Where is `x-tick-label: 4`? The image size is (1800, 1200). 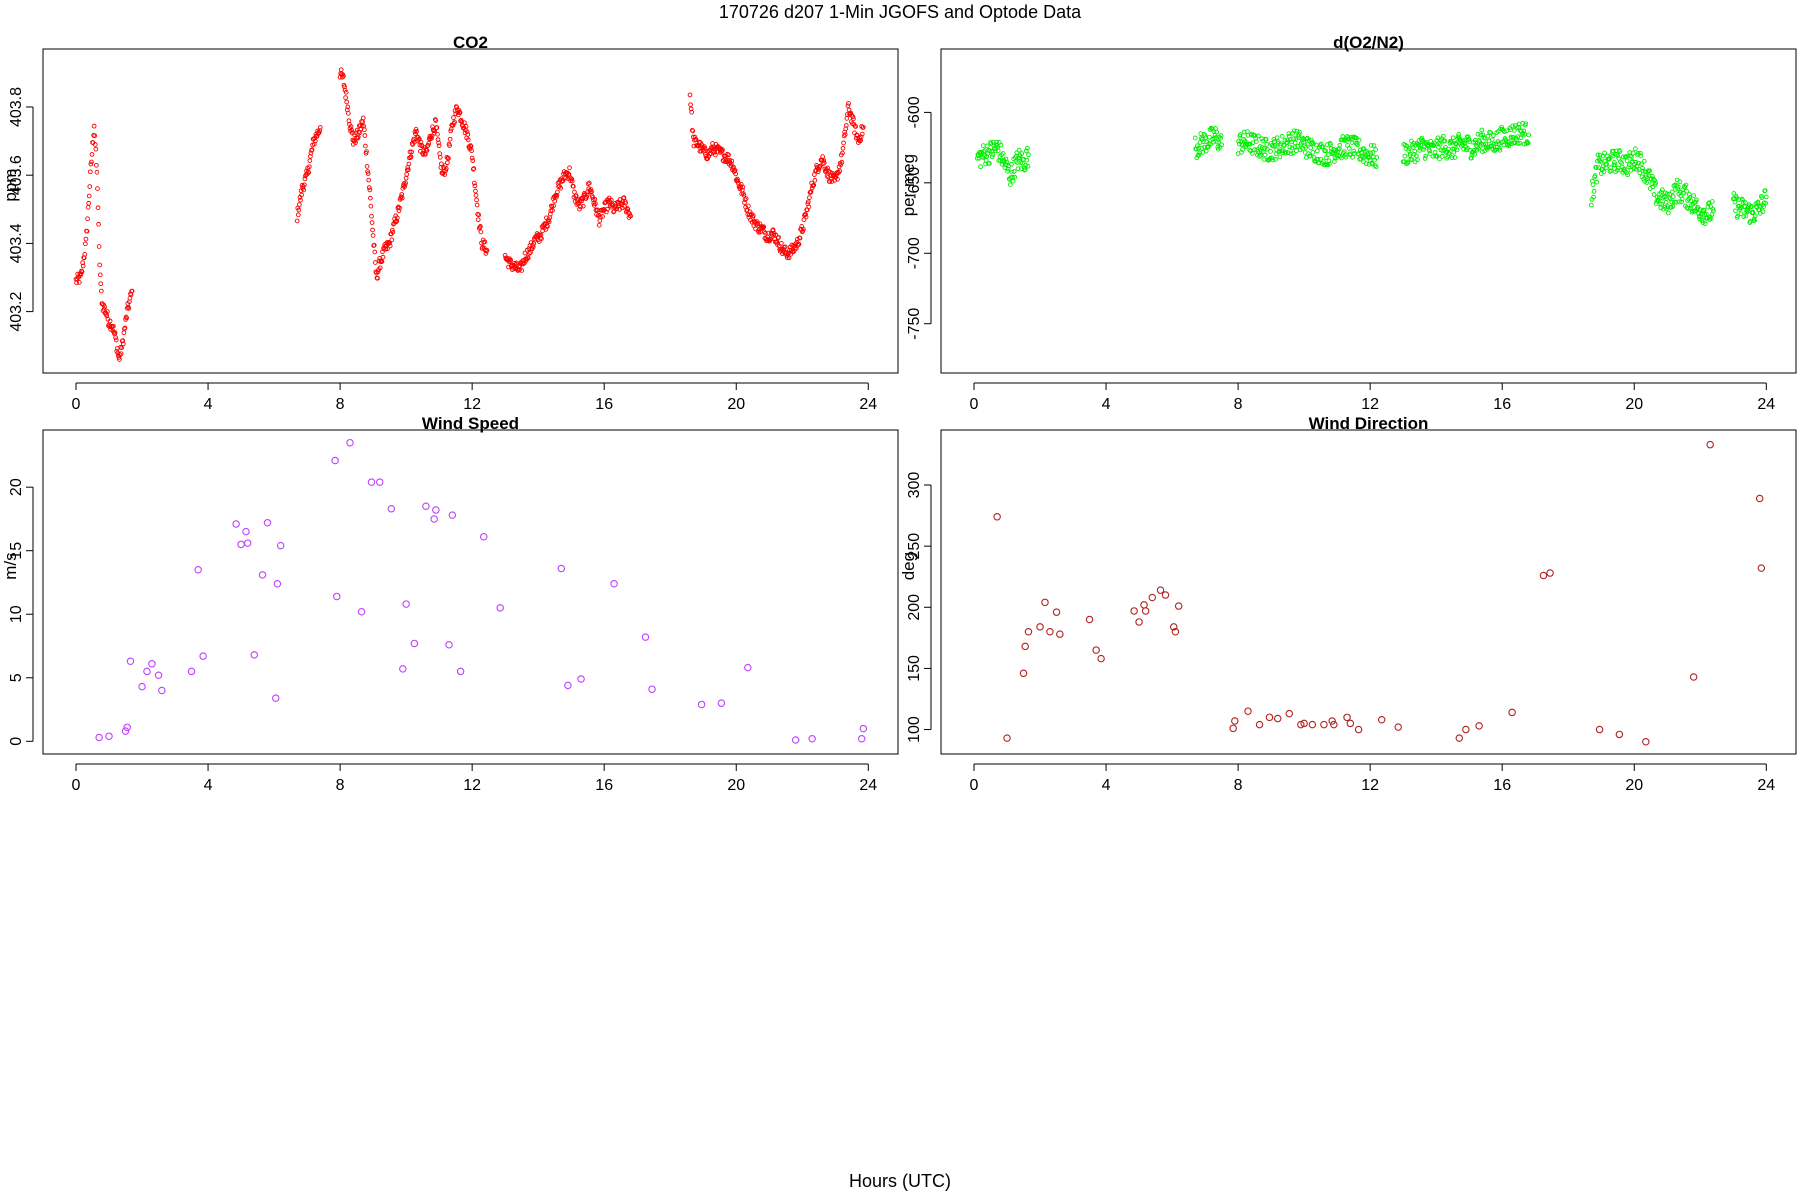 x-tick-label: 4 is located at coordinates (1106, 404).